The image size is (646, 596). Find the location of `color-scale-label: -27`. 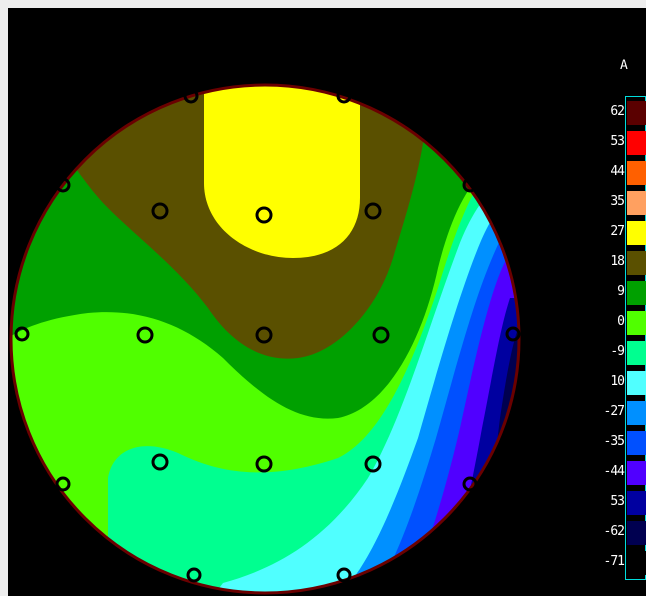

color-scale-label: -27 is located at coordinates (614, 411).